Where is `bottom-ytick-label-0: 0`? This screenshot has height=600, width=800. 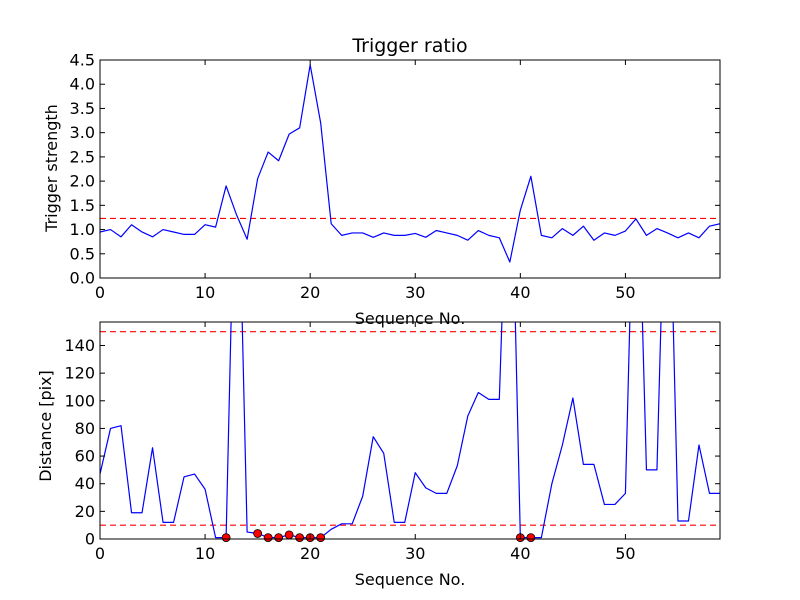 bottom-ytick-label-0: 0 is located at coordinates (90, 539).